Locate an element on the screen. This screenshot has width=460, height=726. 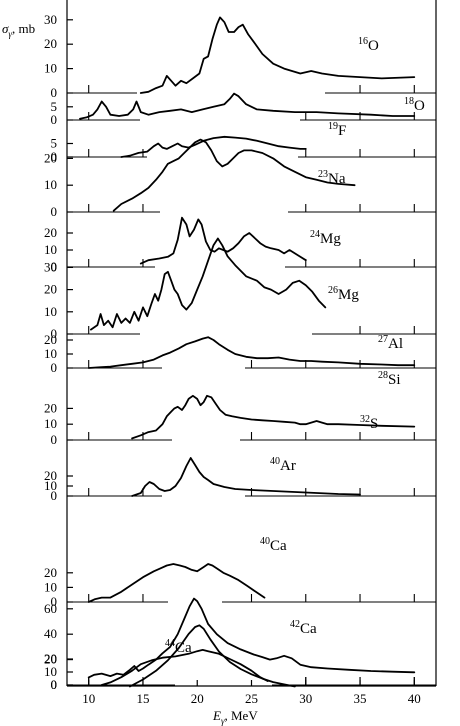
y-tick-label-23na-0: 0 is located at coordinates (54, 211).